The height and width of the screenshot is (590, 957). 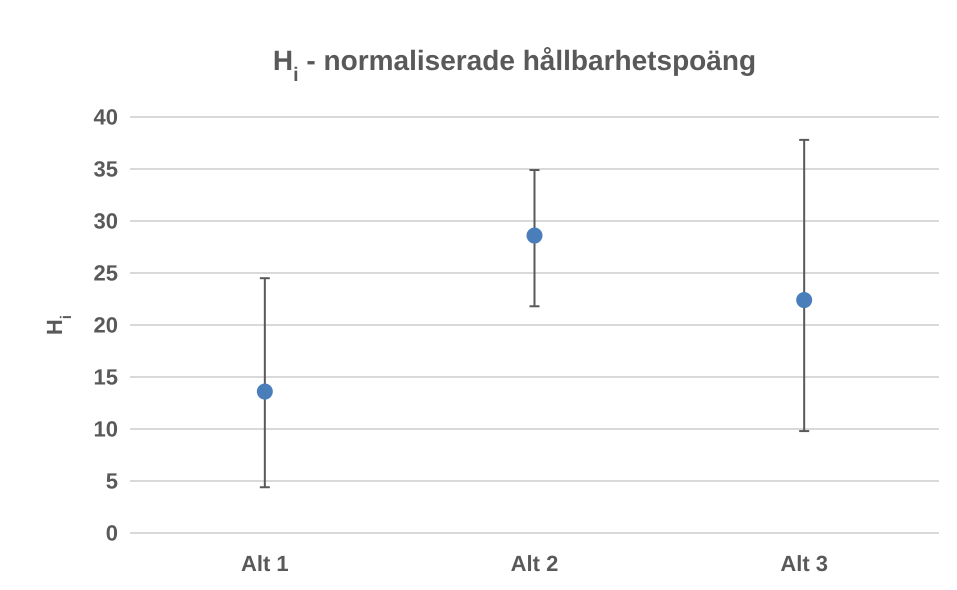 What do you see at coordinates (106, 273) in the screenshot?
I see `y-tick-label: 25` at bounding box center [106, 273].